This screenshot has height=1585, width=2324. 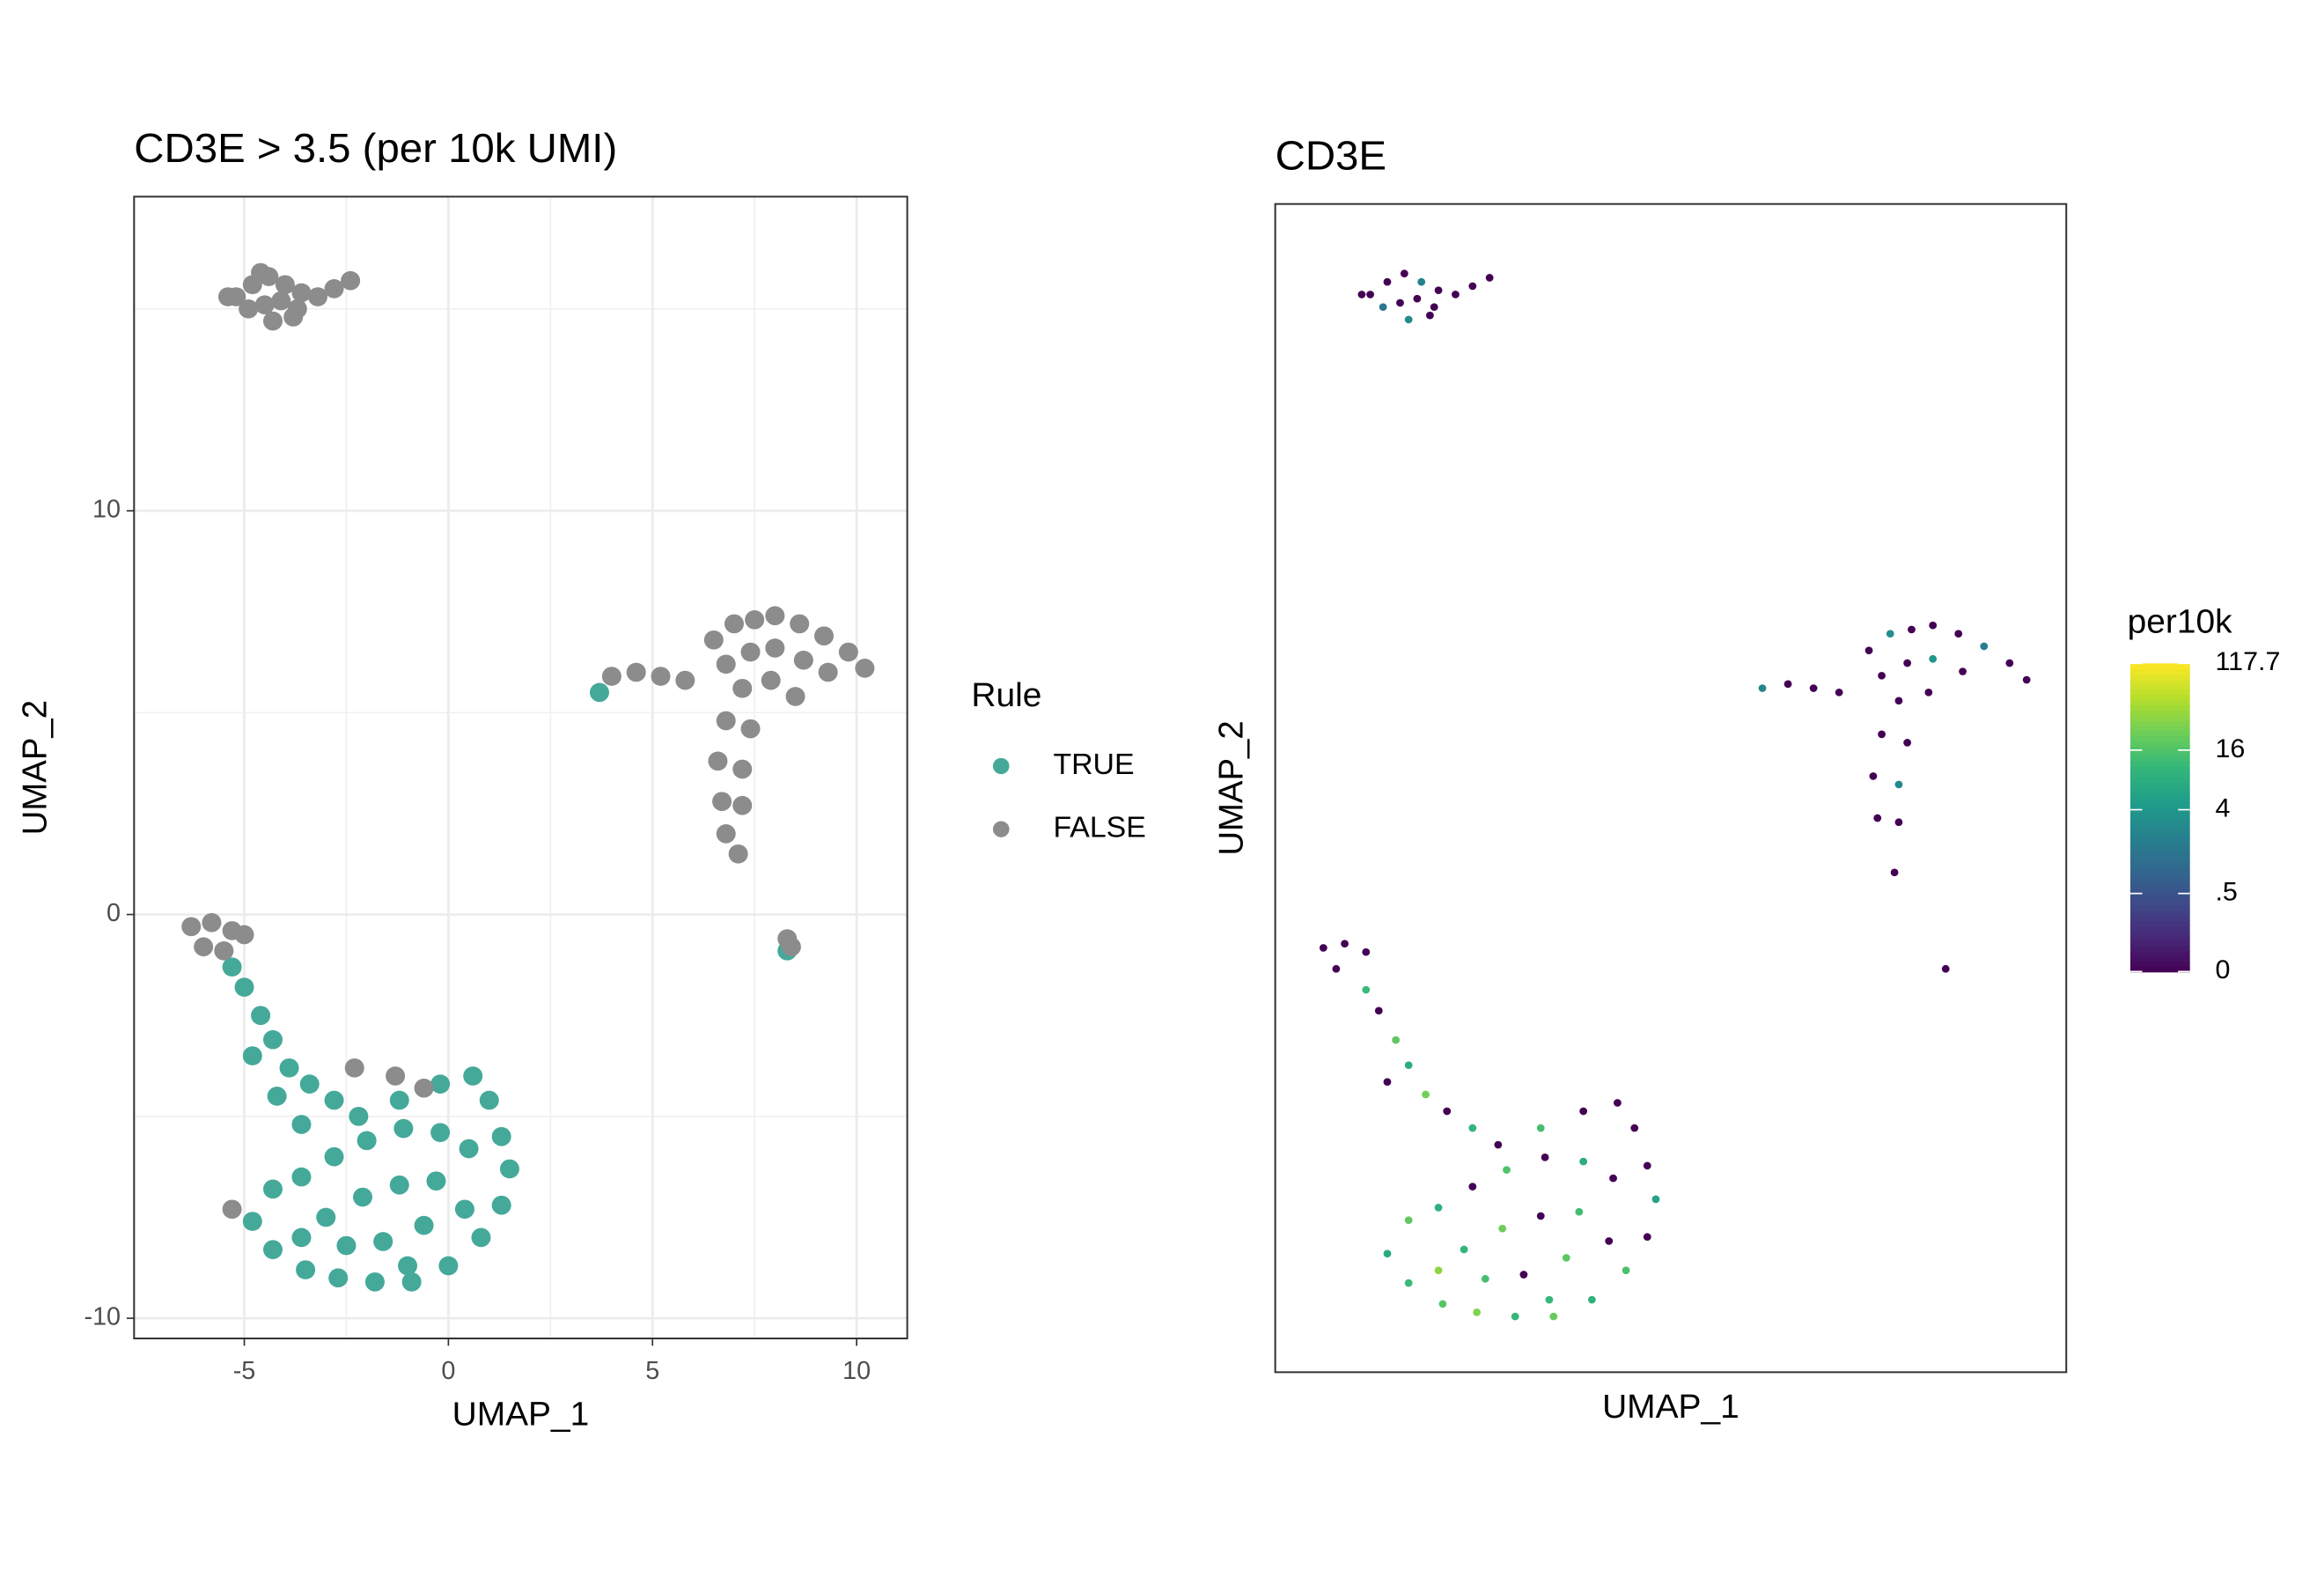 I want to click on y-tick-label: 10, so click(x=106, y=510).